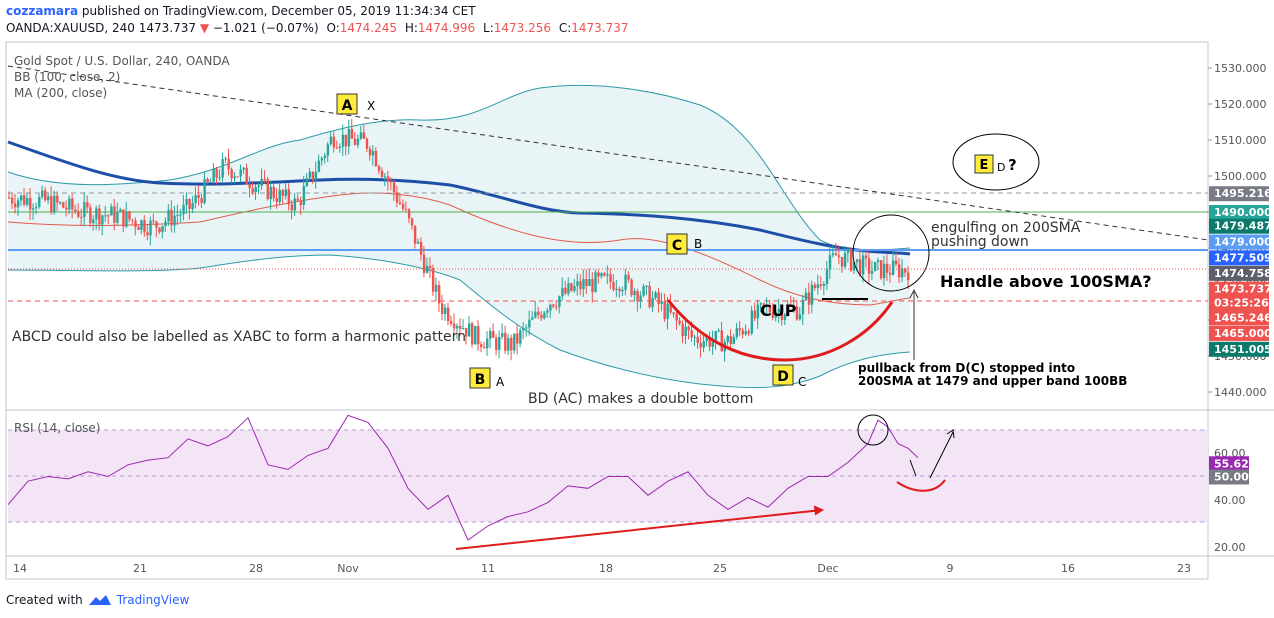  I want to click on engulf-text-1: engulfing on 200SMA, so click(1006, 228).